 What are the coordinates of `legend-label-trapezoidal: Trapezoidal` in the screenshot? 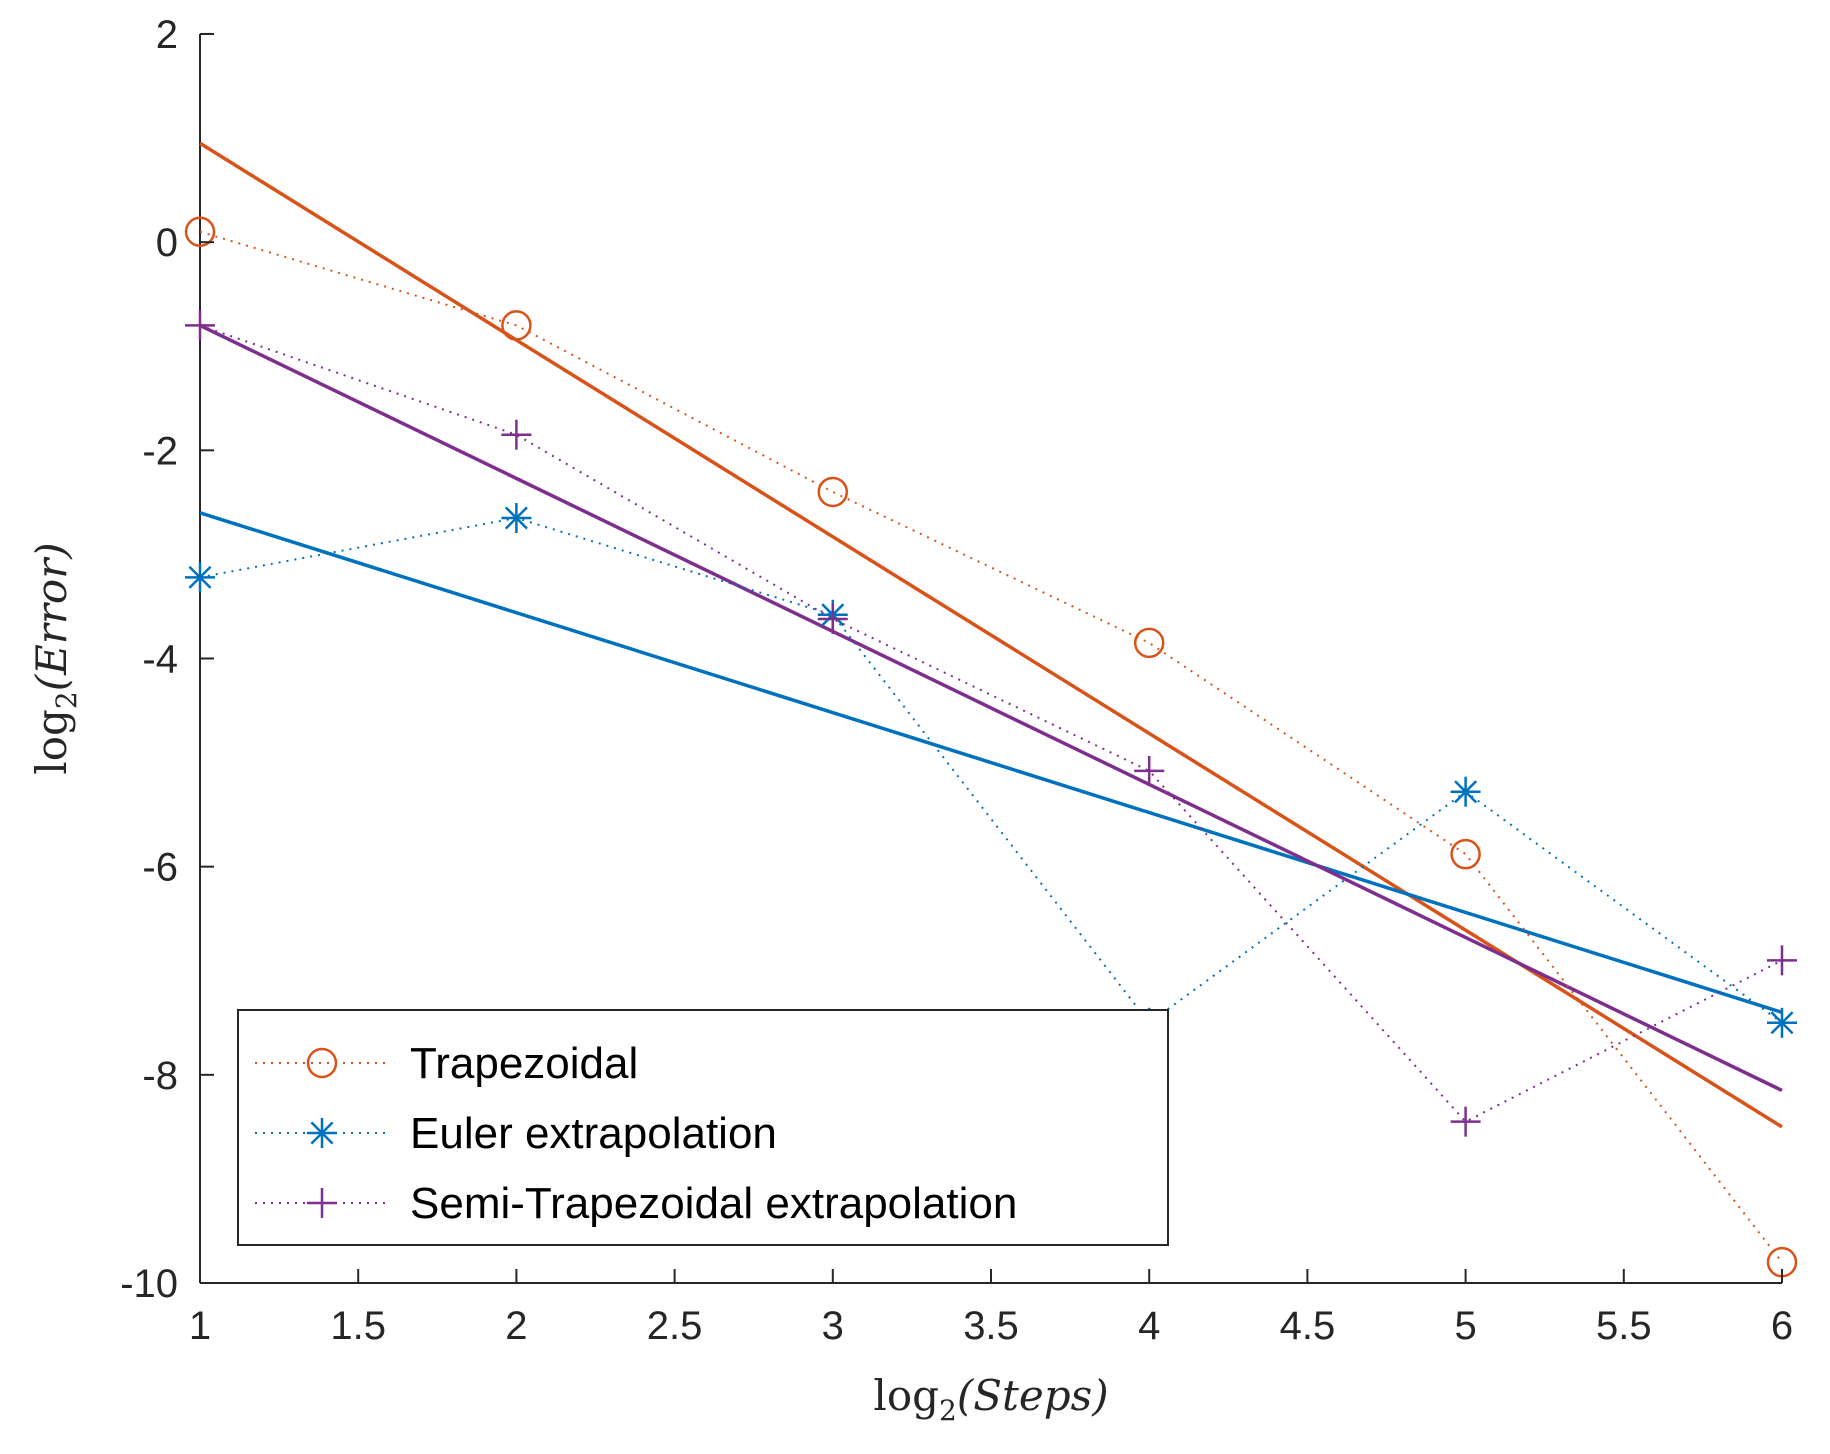 It's located at (524, 1063).